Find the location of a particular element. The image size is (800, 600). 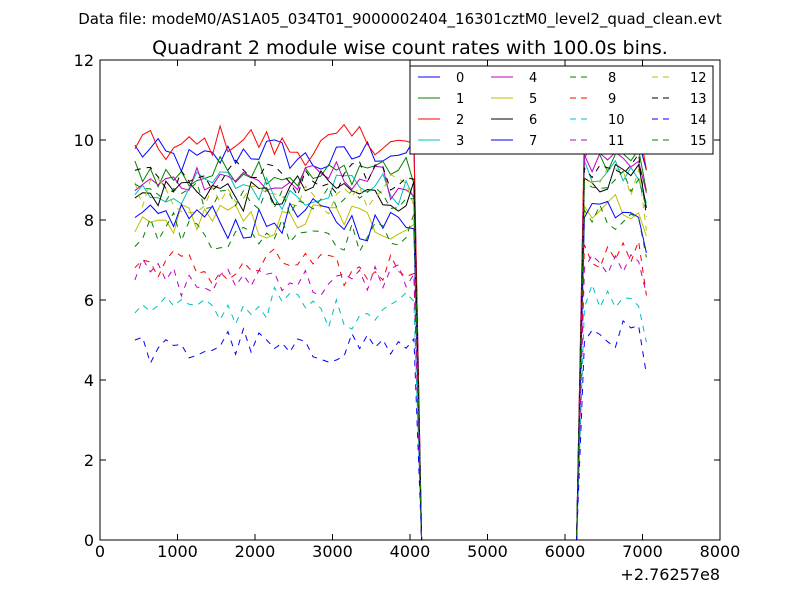

legend-label-4: 4 is located at coordinates (533, 78).